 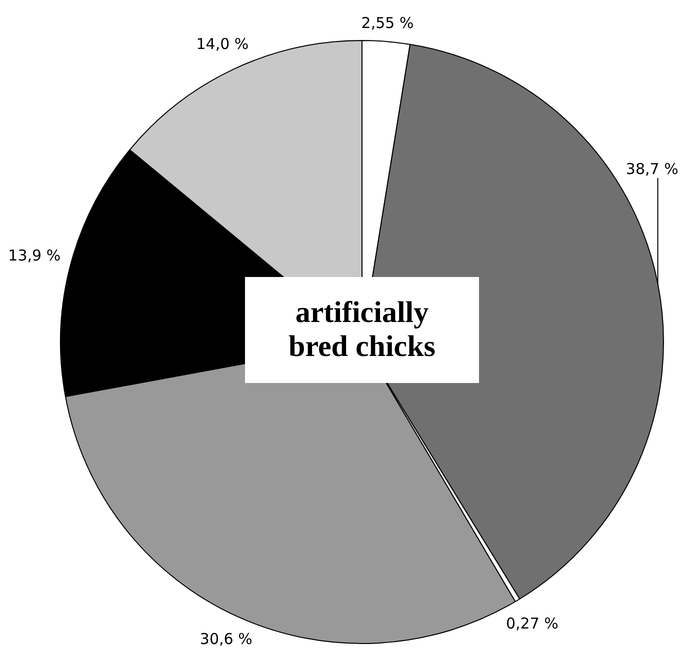 What do you see at coordinates (387, 23) in the screenshot?
I see `data-label: 2,55 %` at bounding box center [387, 23].